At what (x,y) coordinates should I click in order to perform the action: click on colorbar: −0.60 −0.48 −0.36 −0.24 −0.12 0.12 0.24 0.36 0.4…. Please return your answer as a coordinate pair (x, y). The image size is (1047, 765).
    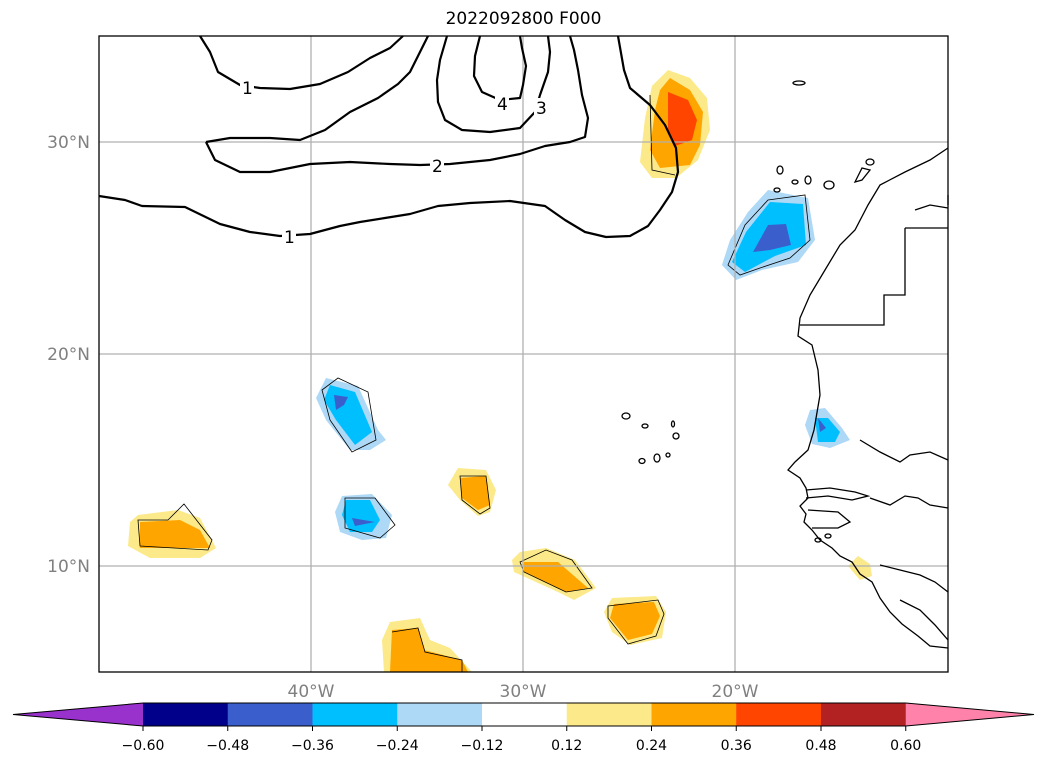
    Looking at the image, I should click on (523, 728).